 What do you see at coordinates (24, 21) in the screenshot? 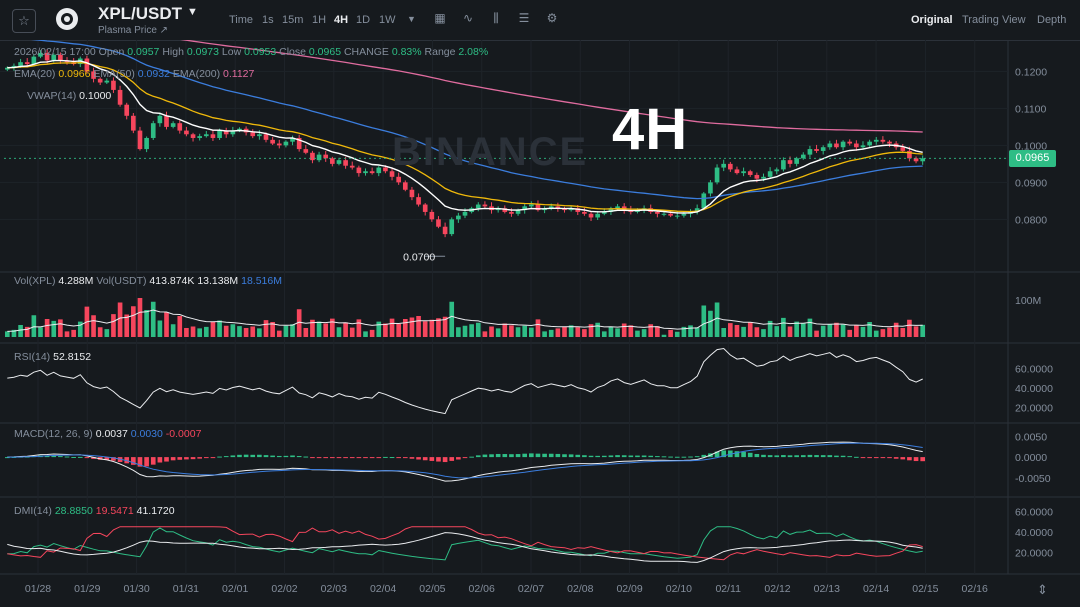
I see `star-icon: ☆` at bounding box center [24, 21].